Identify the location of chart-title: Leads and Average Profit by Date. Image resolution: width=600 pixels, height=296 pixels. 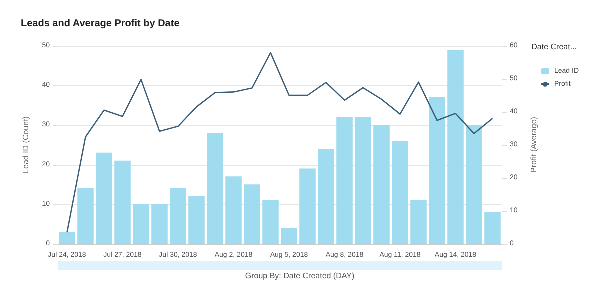
(100, 24).